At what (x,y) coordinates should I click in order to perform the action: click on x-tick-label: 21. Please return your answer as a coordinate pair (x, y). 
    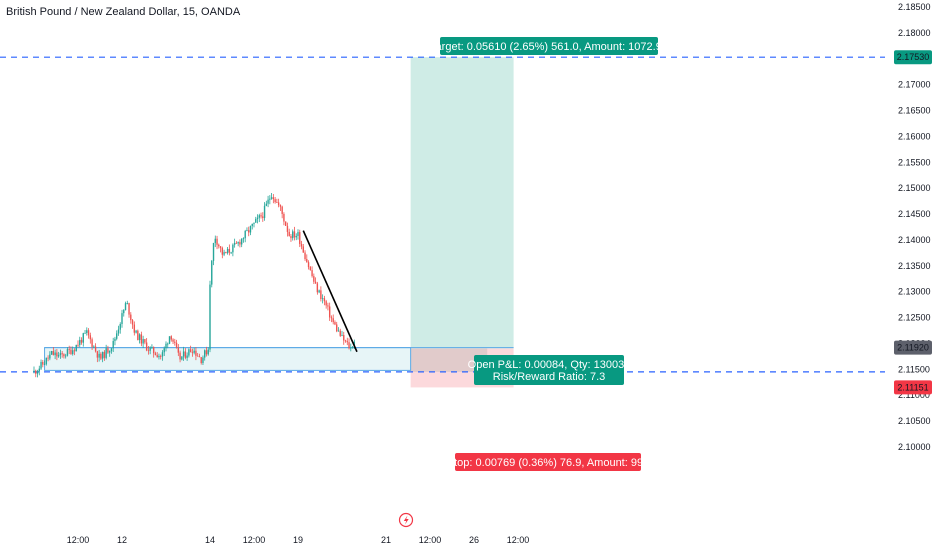
    Looking at the image, I should click on (386, 540).